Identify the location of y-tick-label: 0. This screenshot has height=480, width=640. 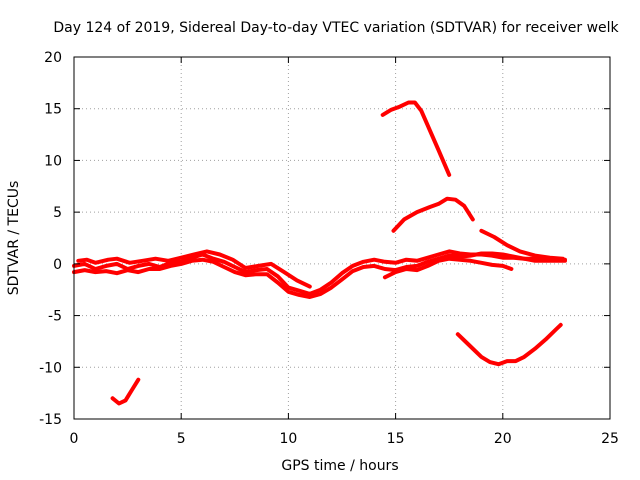
(57, 265).